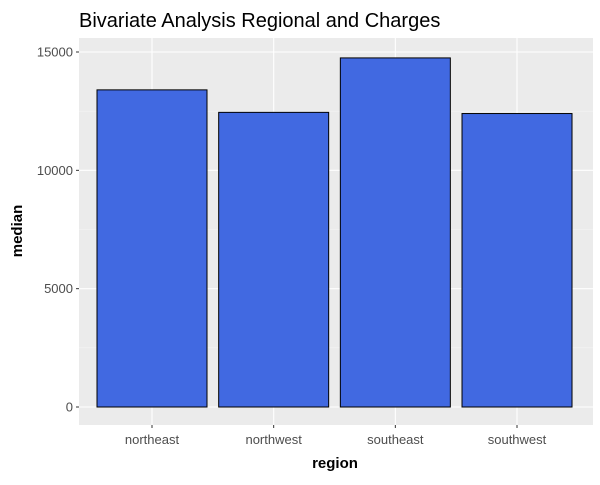 This screenshot has height=485, width=600. Describe the element at coordinates (517, 260) in the screenshot. I see `bar-southwest` at that location.